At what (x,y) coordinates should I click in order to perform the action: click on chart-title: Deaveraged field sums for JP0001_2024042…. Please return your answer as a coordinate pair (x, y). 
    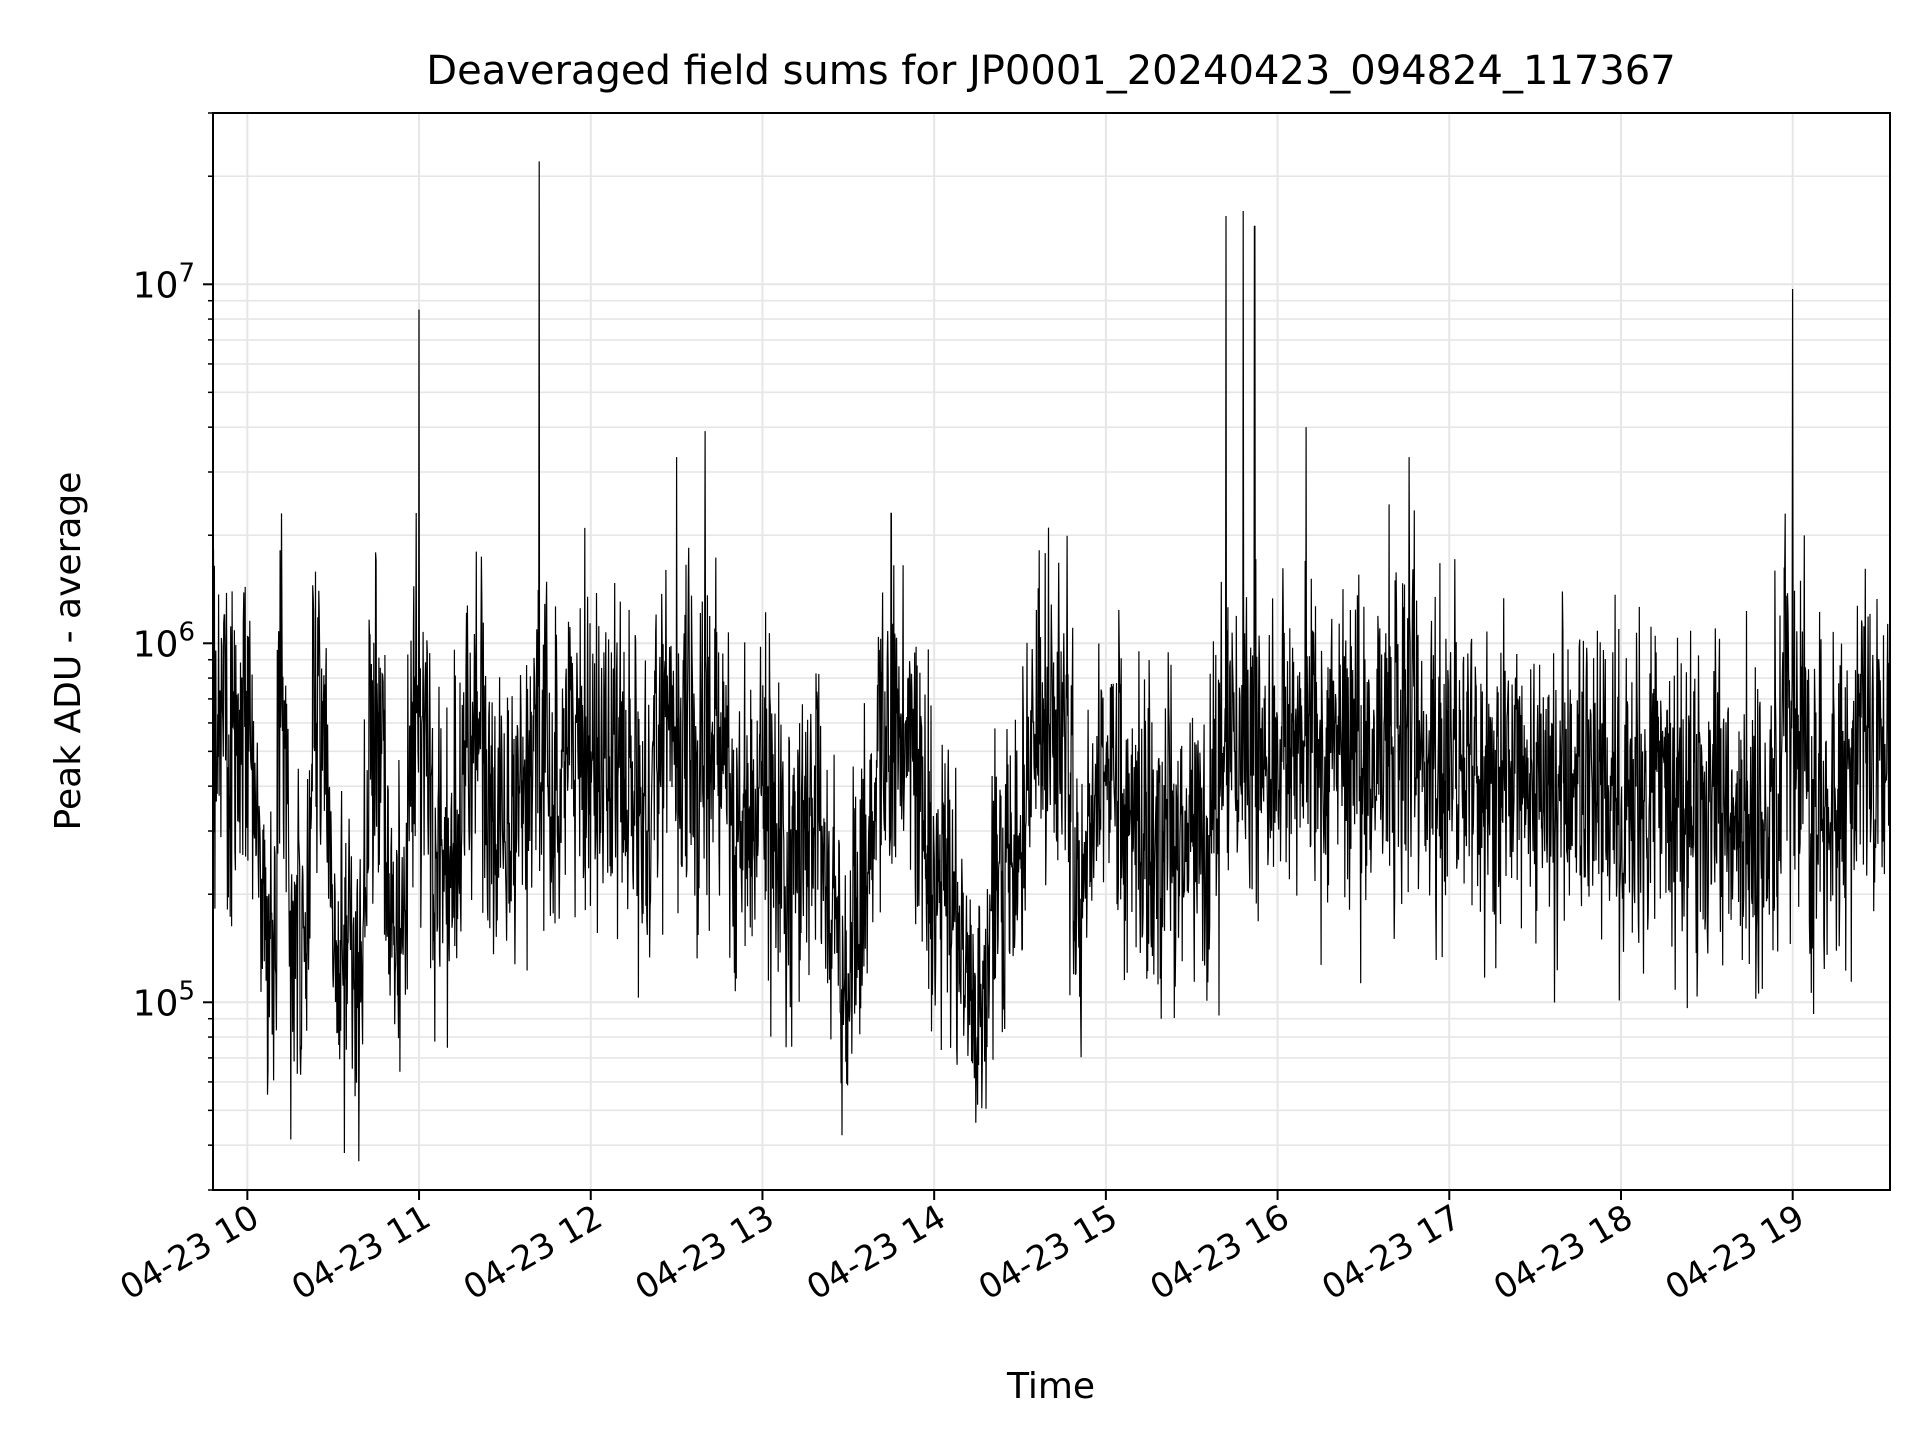
    Looking at the image, I should click on (1050, 71).